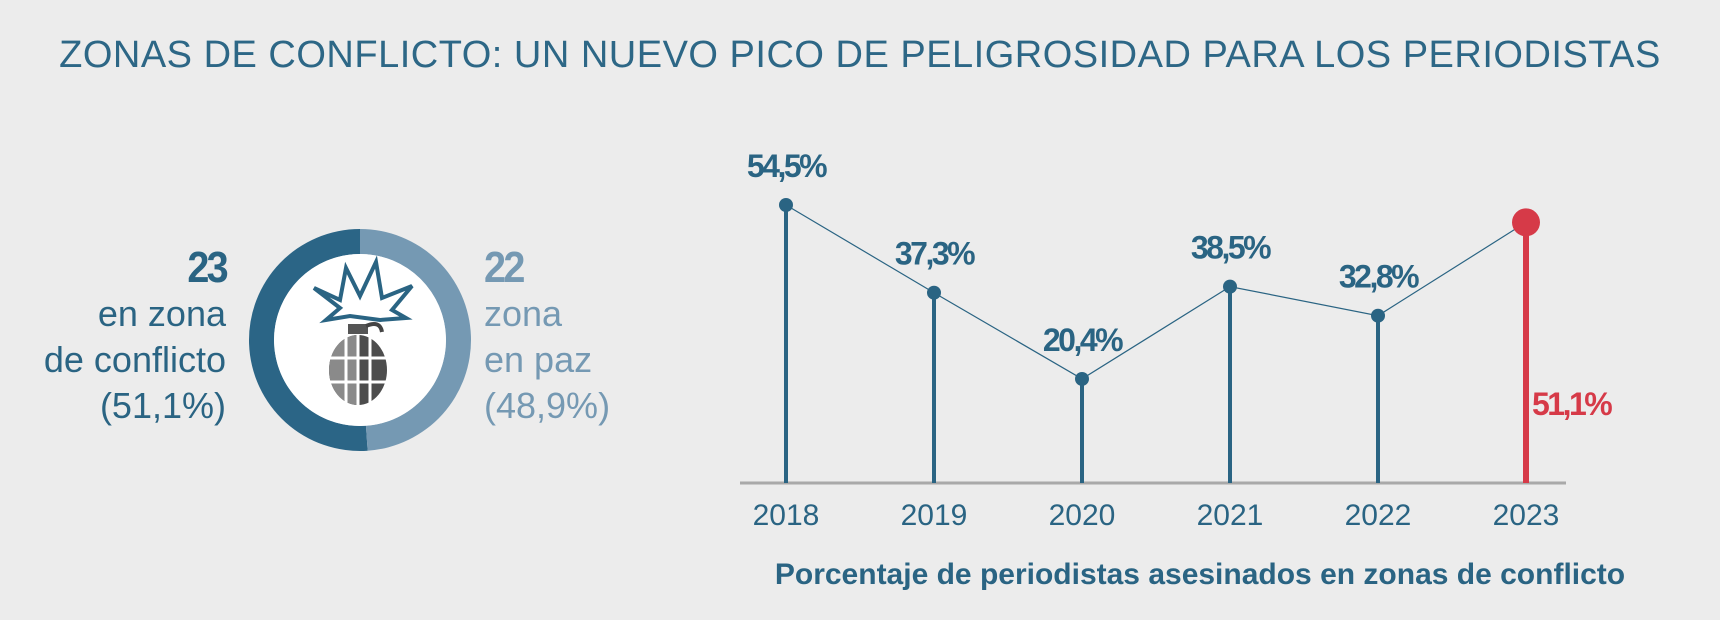 The height and width of the screenshot is (620, 1720). I want to click on point-2023, so click(1526, 222).